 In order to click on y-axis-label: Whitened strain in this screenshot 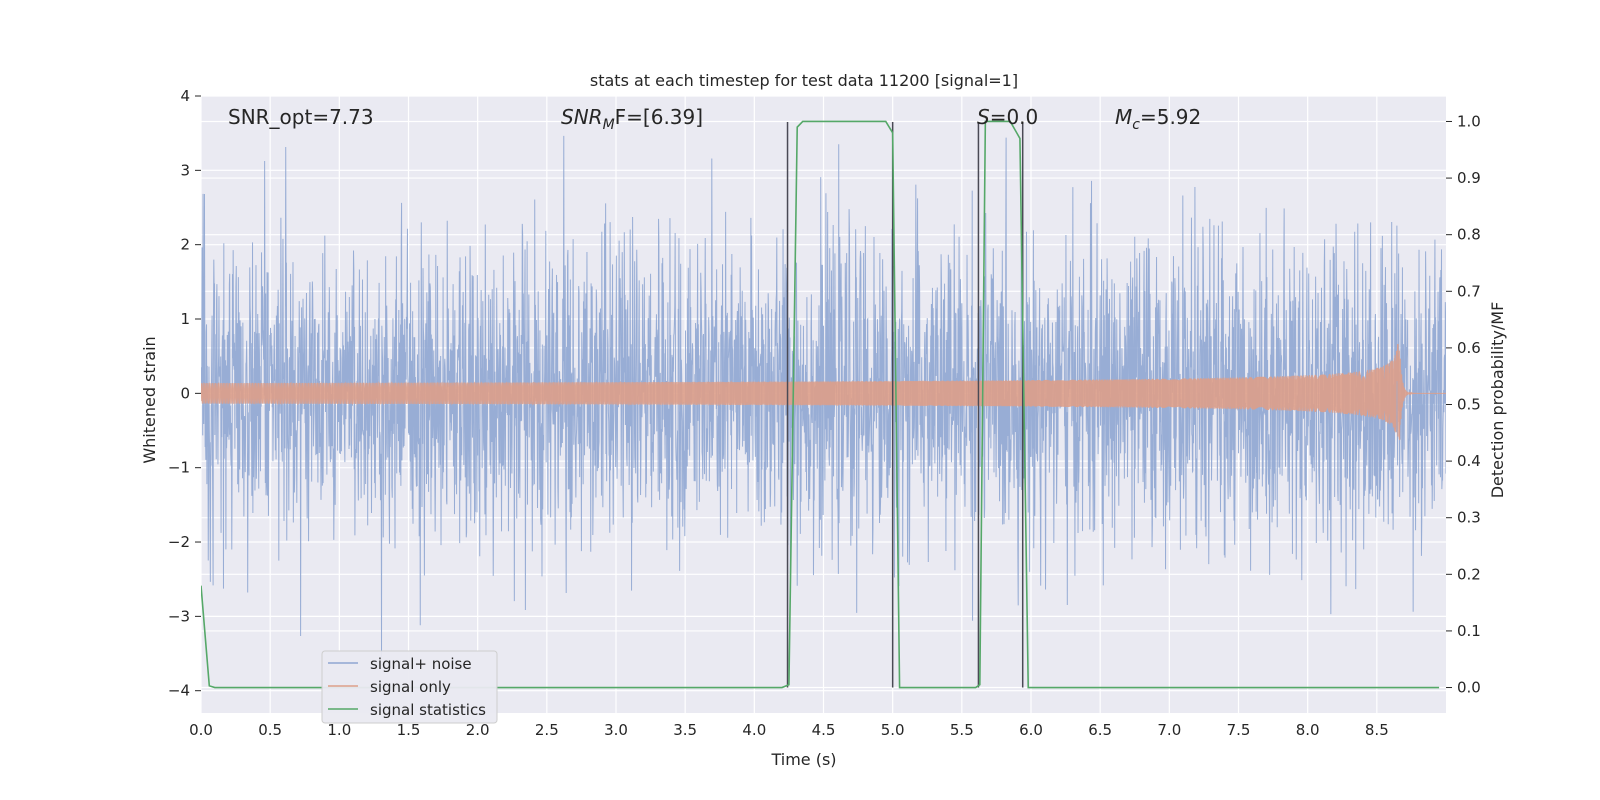, I will do `click(149, 399)`.